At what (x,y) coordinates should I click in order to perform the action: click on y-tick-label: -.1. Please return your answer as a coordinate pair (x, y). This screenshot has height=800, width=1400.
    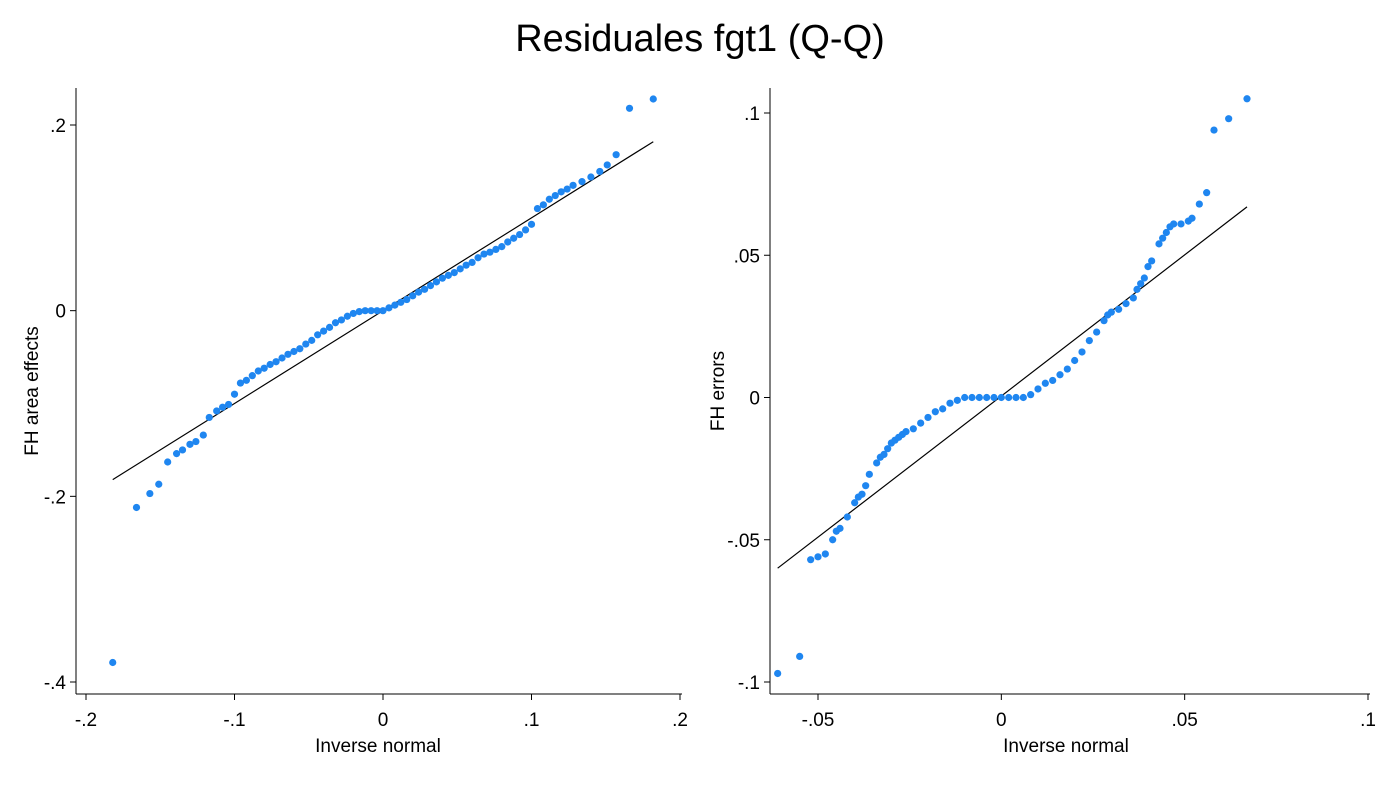
    Looking at the image, I should click on (749, 683).